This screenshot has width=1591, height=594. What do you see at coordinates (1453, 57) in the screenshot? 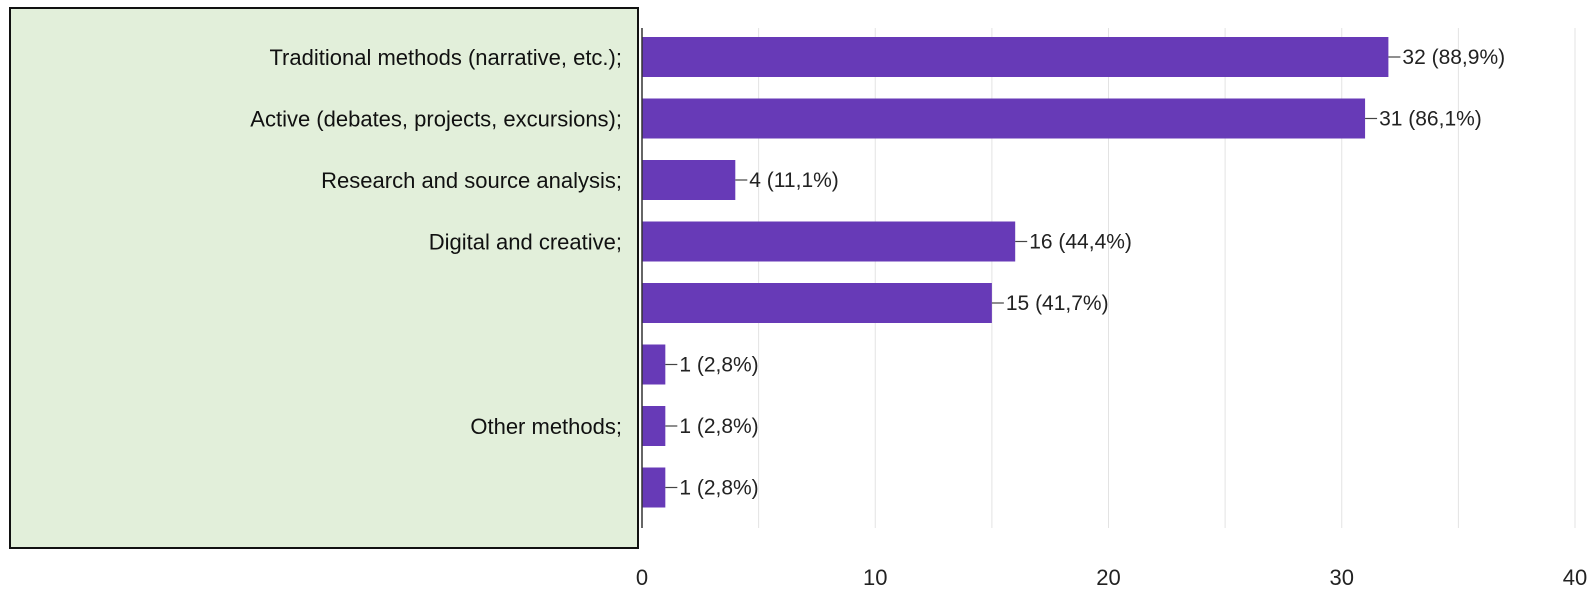
I see `data-label: 32 (88,9%)` at bounding box center [1453, 57].